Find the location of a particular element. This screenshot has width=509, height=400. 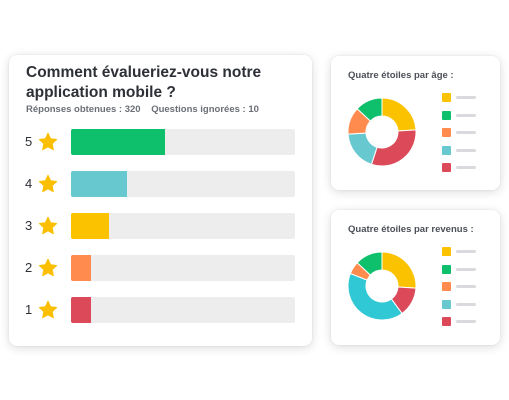

donut-segment-red is located at coordinates (393, 148).